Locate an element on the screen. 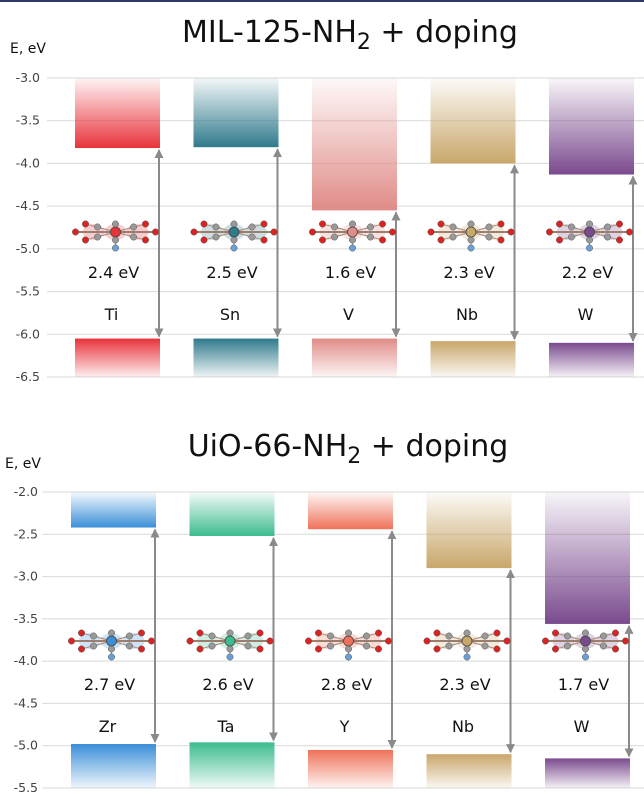 The width and height of the screenshot is (644, 794). dopant-label: Ti is located at coordinates (111, 314).